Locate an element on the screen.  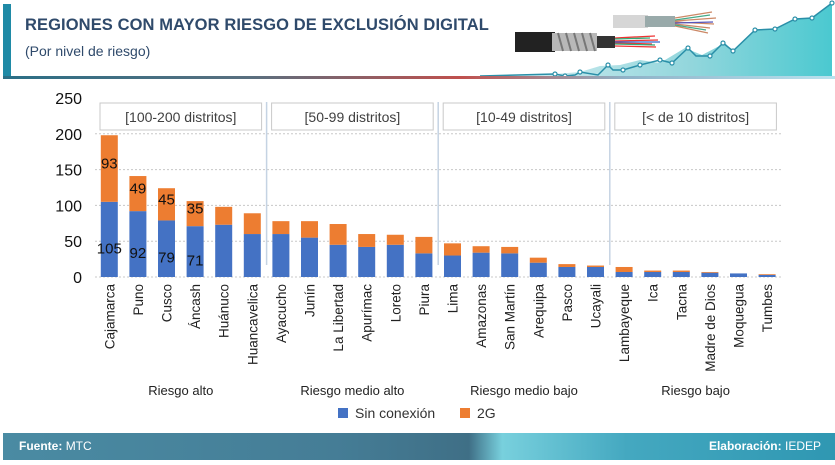
header-divider is located at coordinates (419, 77).